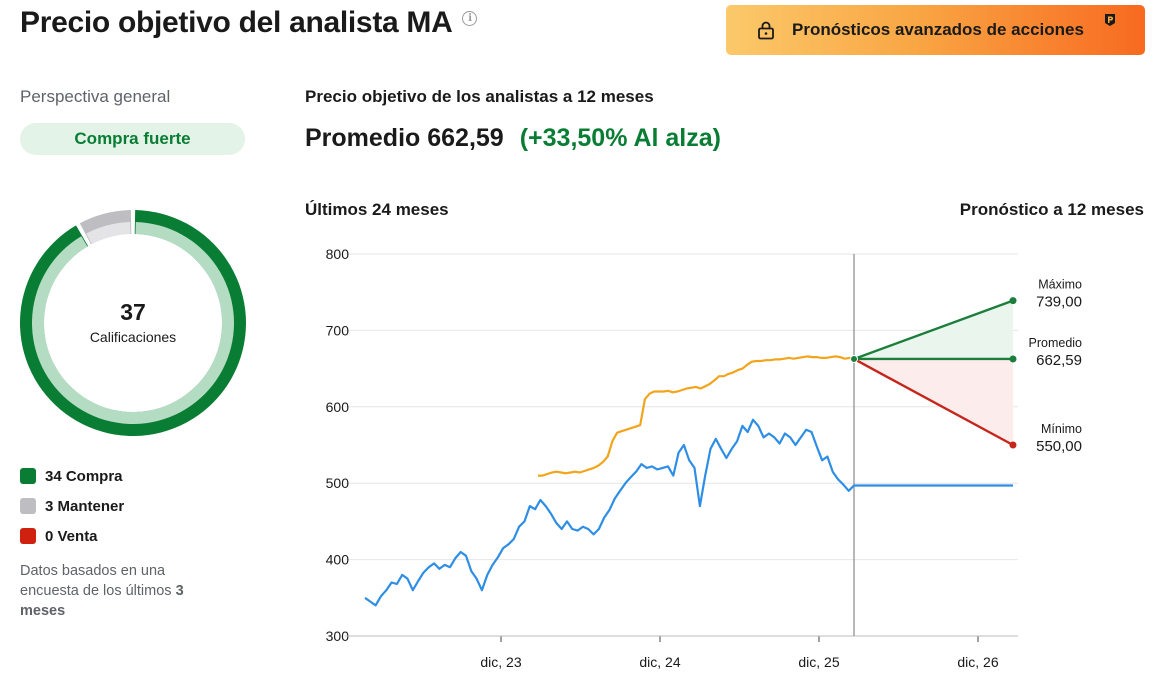 This screenshot has width=1157, height=685. I want to click on forecast-average-point, so click(1013, 359).